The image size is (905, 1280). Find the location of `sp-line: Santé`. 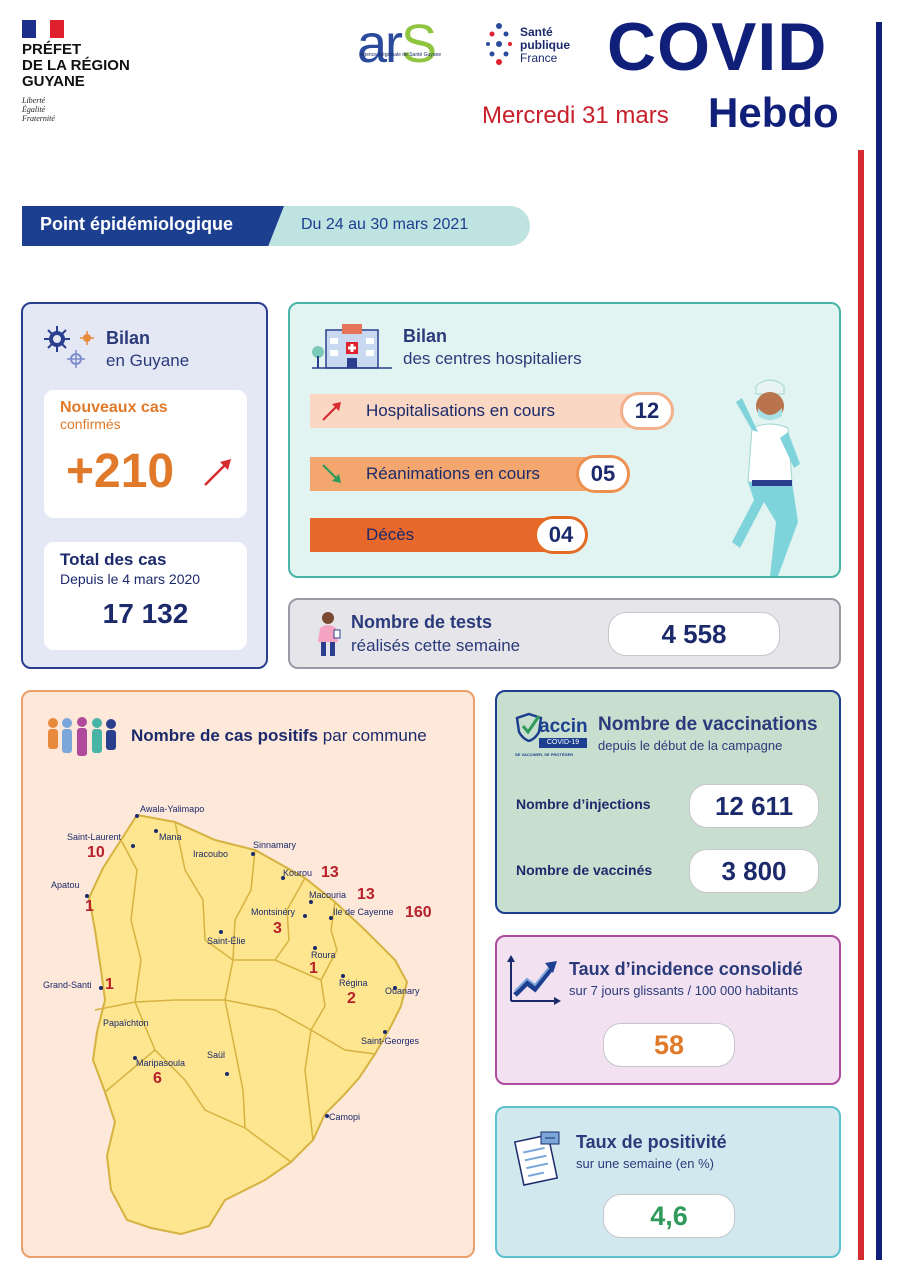

sp-line: Santé is located at coordinates (536, 32).